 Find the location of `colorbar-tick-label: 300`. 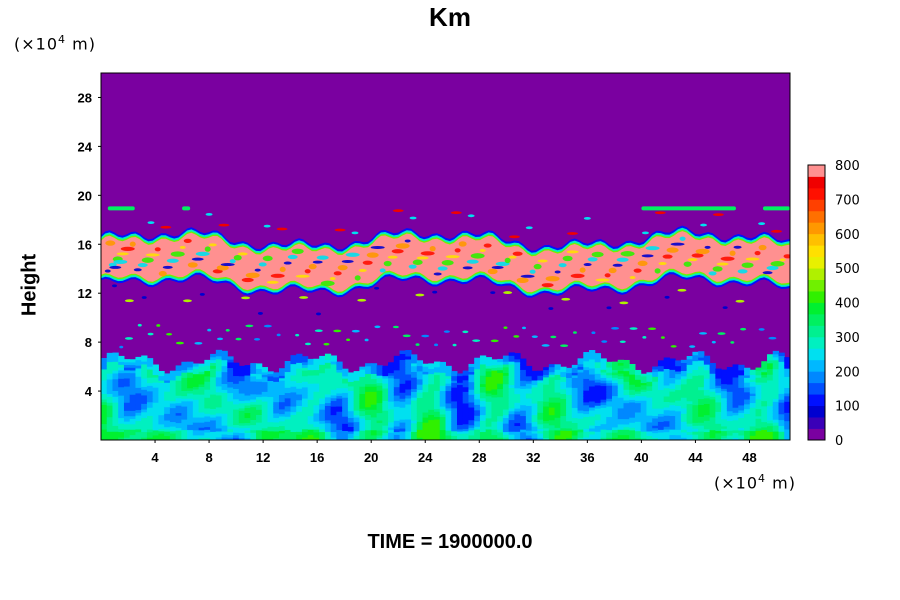

colorbar-tick-label: 300 is located at coordinates (847, 338).